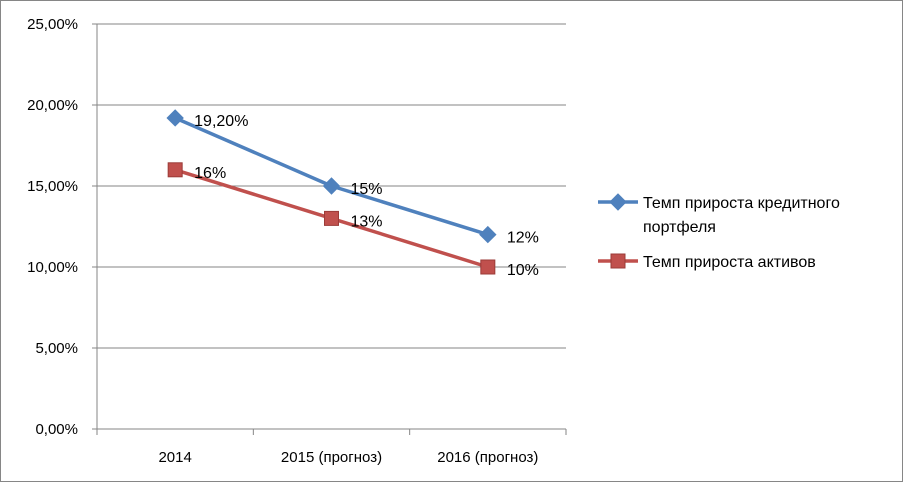 Image resolution: width=903 pixels, height=482 pixels. What do you see at coordinates (523, 238) in the screenshot?
I see `data-label: 12%` at bounding box center [523, 238].